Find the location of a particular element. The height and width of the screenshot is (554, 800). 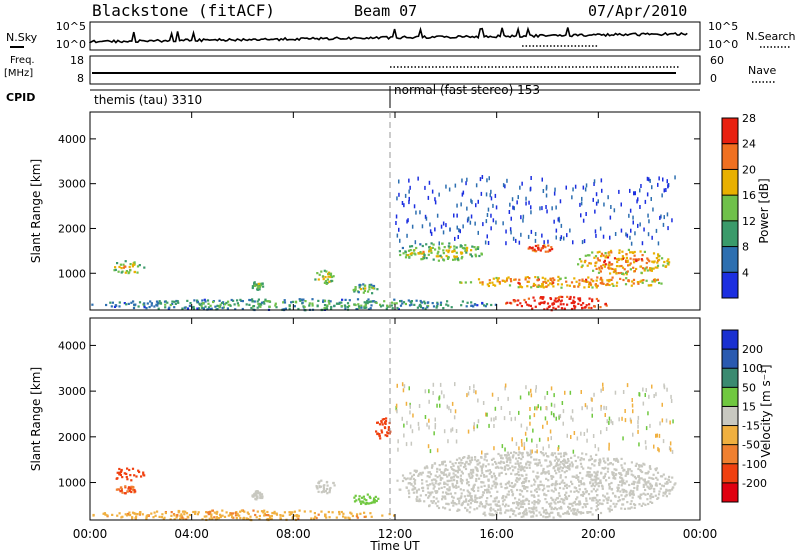

colorbar-swatch is located at coordinates (730, 435).